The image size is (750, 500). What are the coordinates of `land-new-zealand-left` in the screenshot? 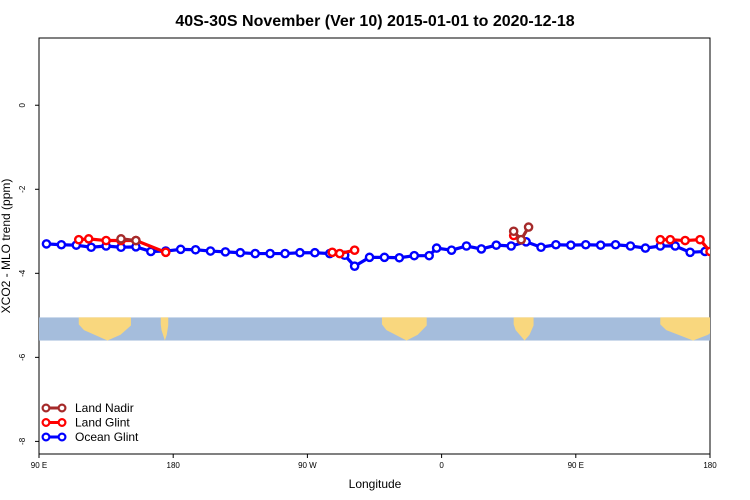 It's located at (164, 329).